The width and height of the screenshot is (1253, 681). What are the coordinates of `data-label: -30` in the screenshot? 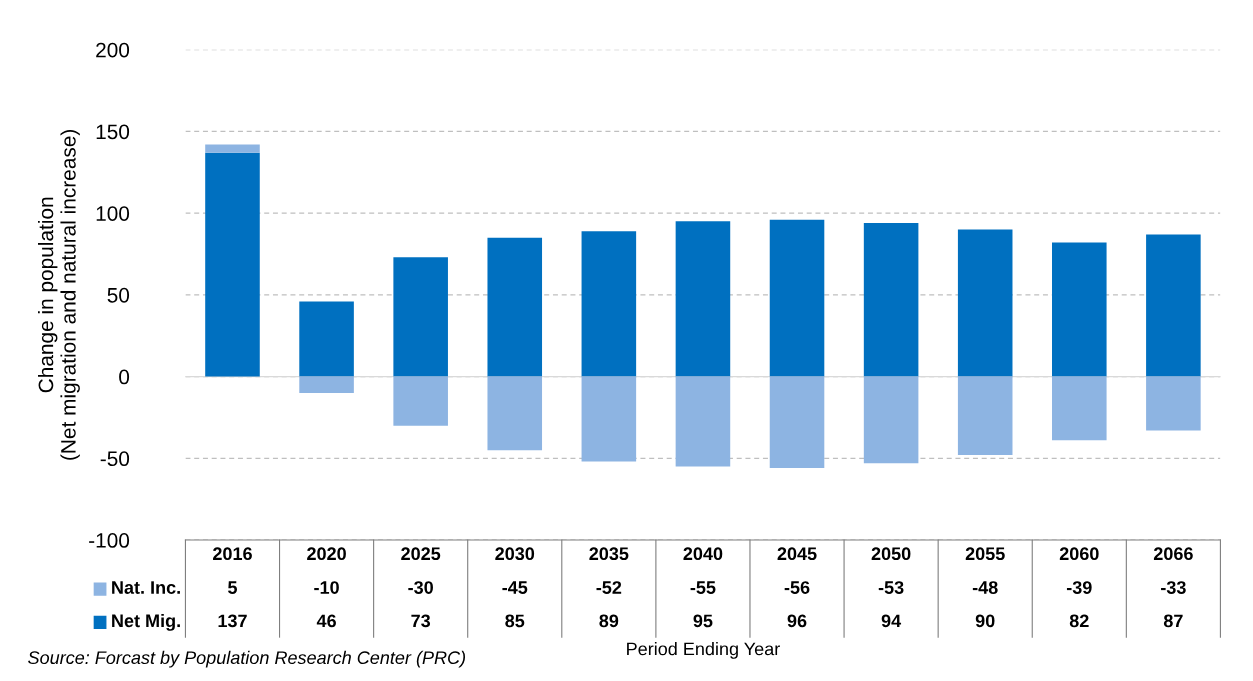 It's located at (420, 587).